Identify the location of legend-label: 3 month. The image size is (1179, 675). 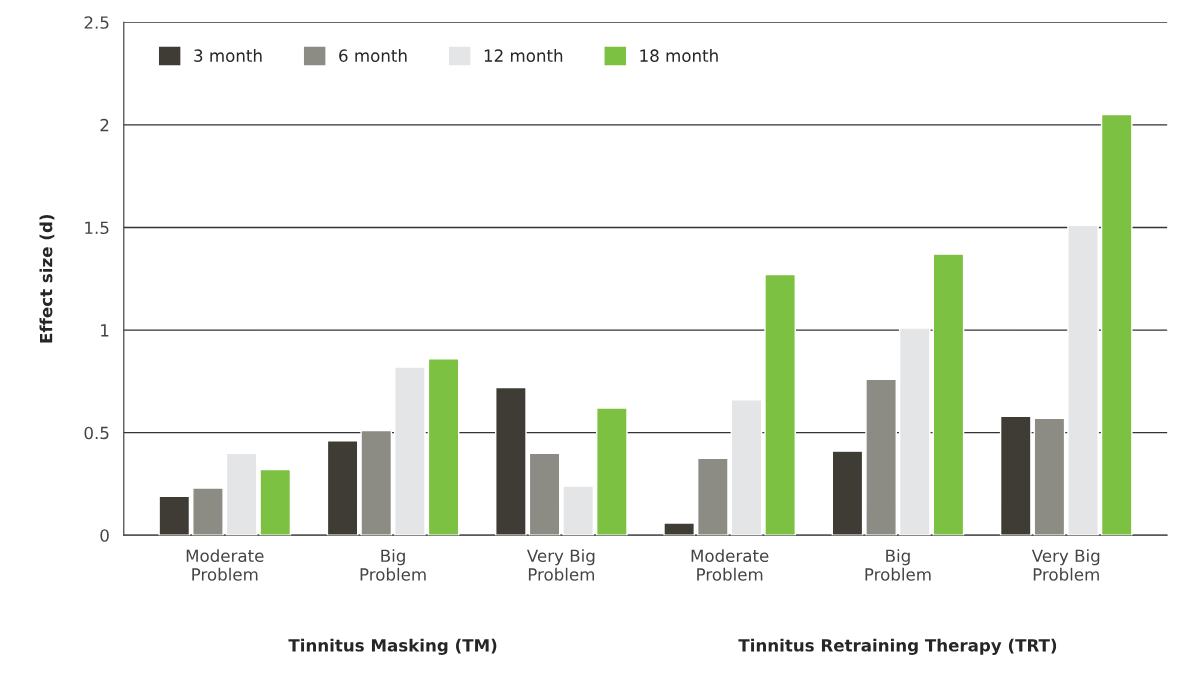
(228, 55).